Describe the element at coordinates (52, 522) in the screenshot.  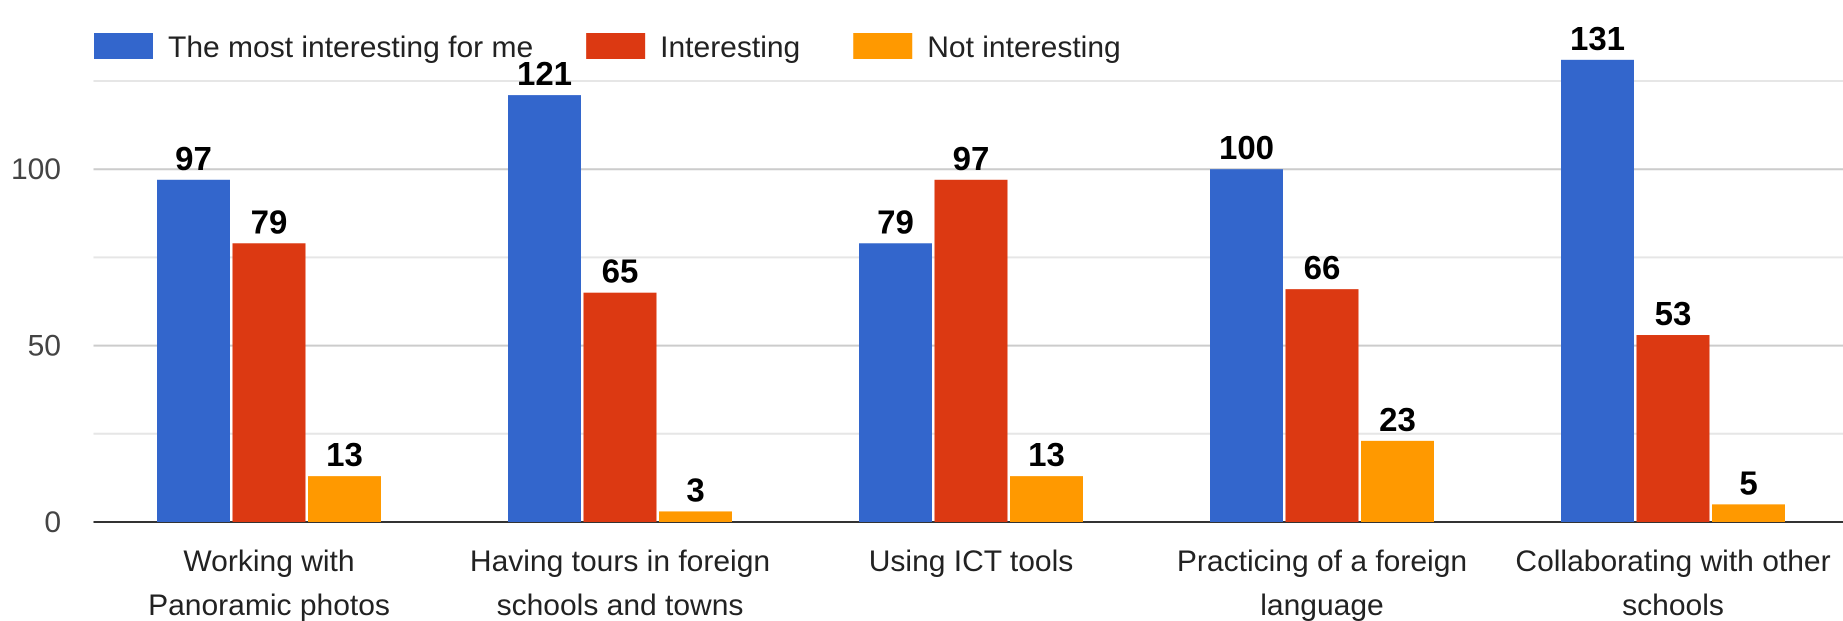
I see `y-tick-label: 0` at that location.